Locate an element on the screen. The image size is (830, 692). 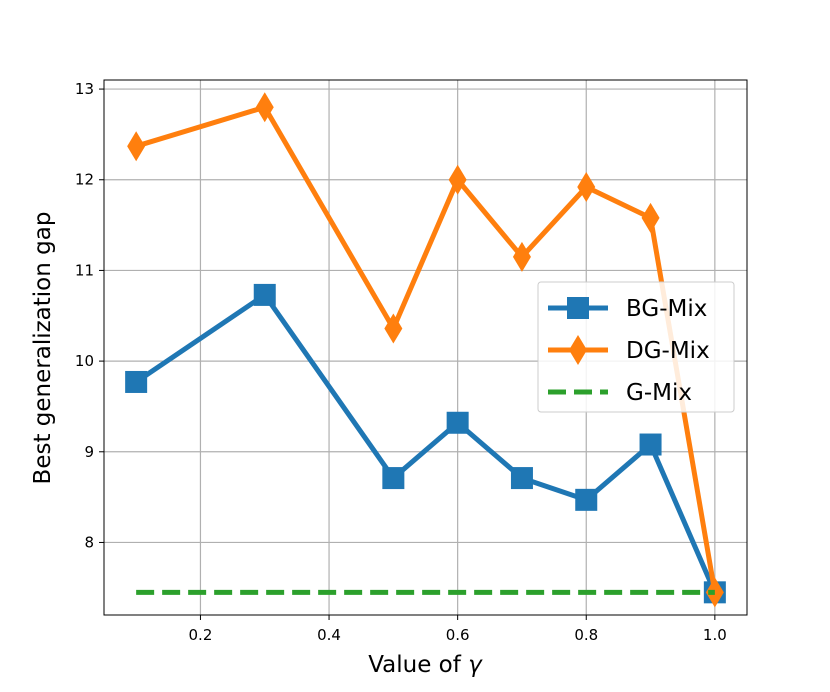
legend-label-dg-mix: DG-Mix is located at coordinates (668, 351).